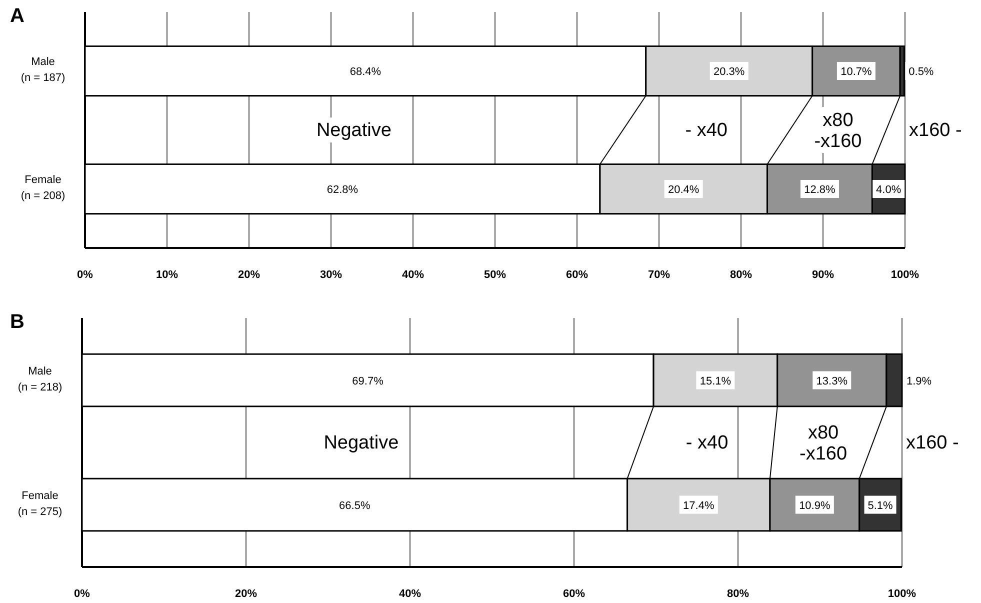  What do you see at coordinates (17, 16) in the screenshot?
I see `chart-title: A` at bounding box center [17, 16].